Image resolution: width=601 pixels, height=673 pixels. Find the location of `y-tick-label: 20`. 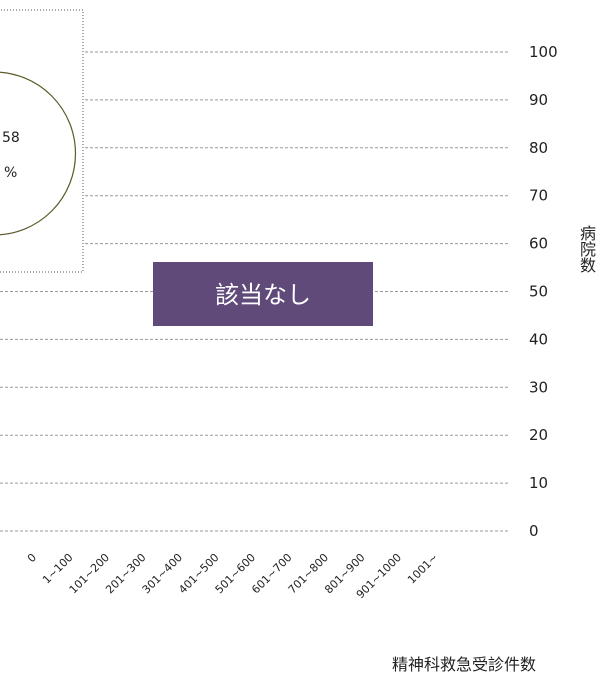

y-tick-label: 20 is located at coordinates (538, 435).